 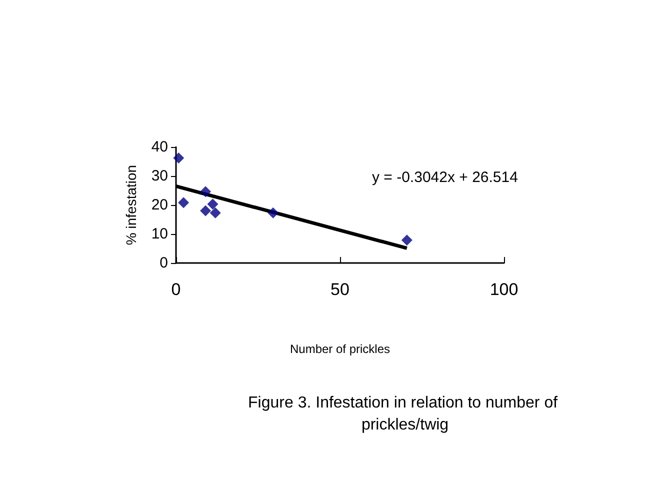 I want to click on y-tick-label: 40, so click(x=159, y=147).